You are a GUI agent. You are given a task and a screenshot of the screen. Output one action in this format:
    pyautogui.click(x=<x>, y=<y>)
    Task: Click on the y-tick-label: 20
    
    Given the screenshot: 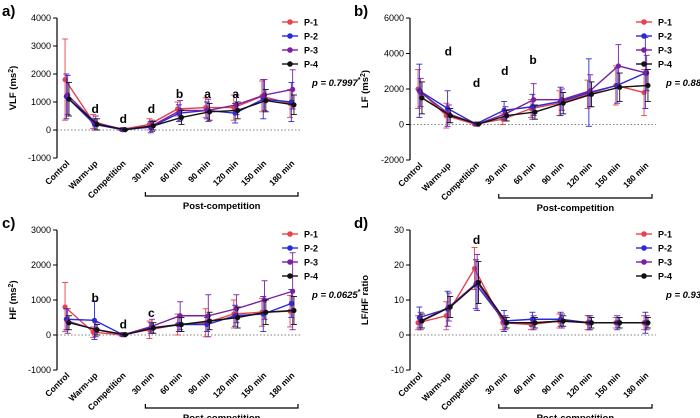 What is the action you would take?
    pyautogui.click(x=399, y=265)
    